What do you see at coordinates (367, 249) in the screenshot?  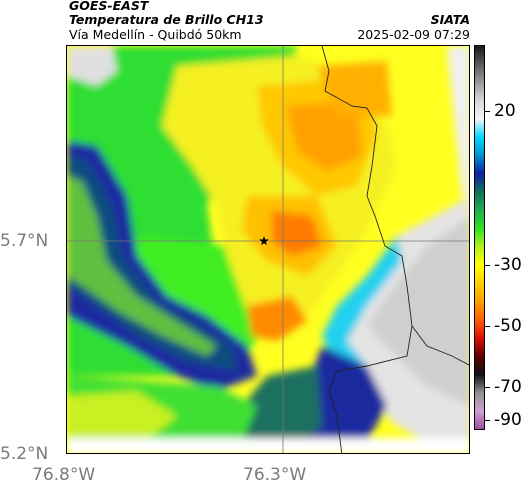 I see `department-border` at bounding box center [367, 249].